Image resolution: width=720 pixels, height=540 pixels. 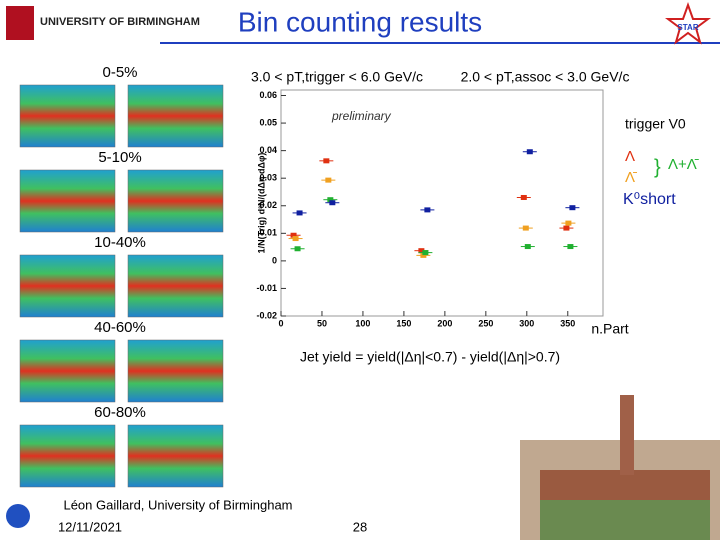 I want to click on y-tick-label: 0.06, so click(x=268, y=95).